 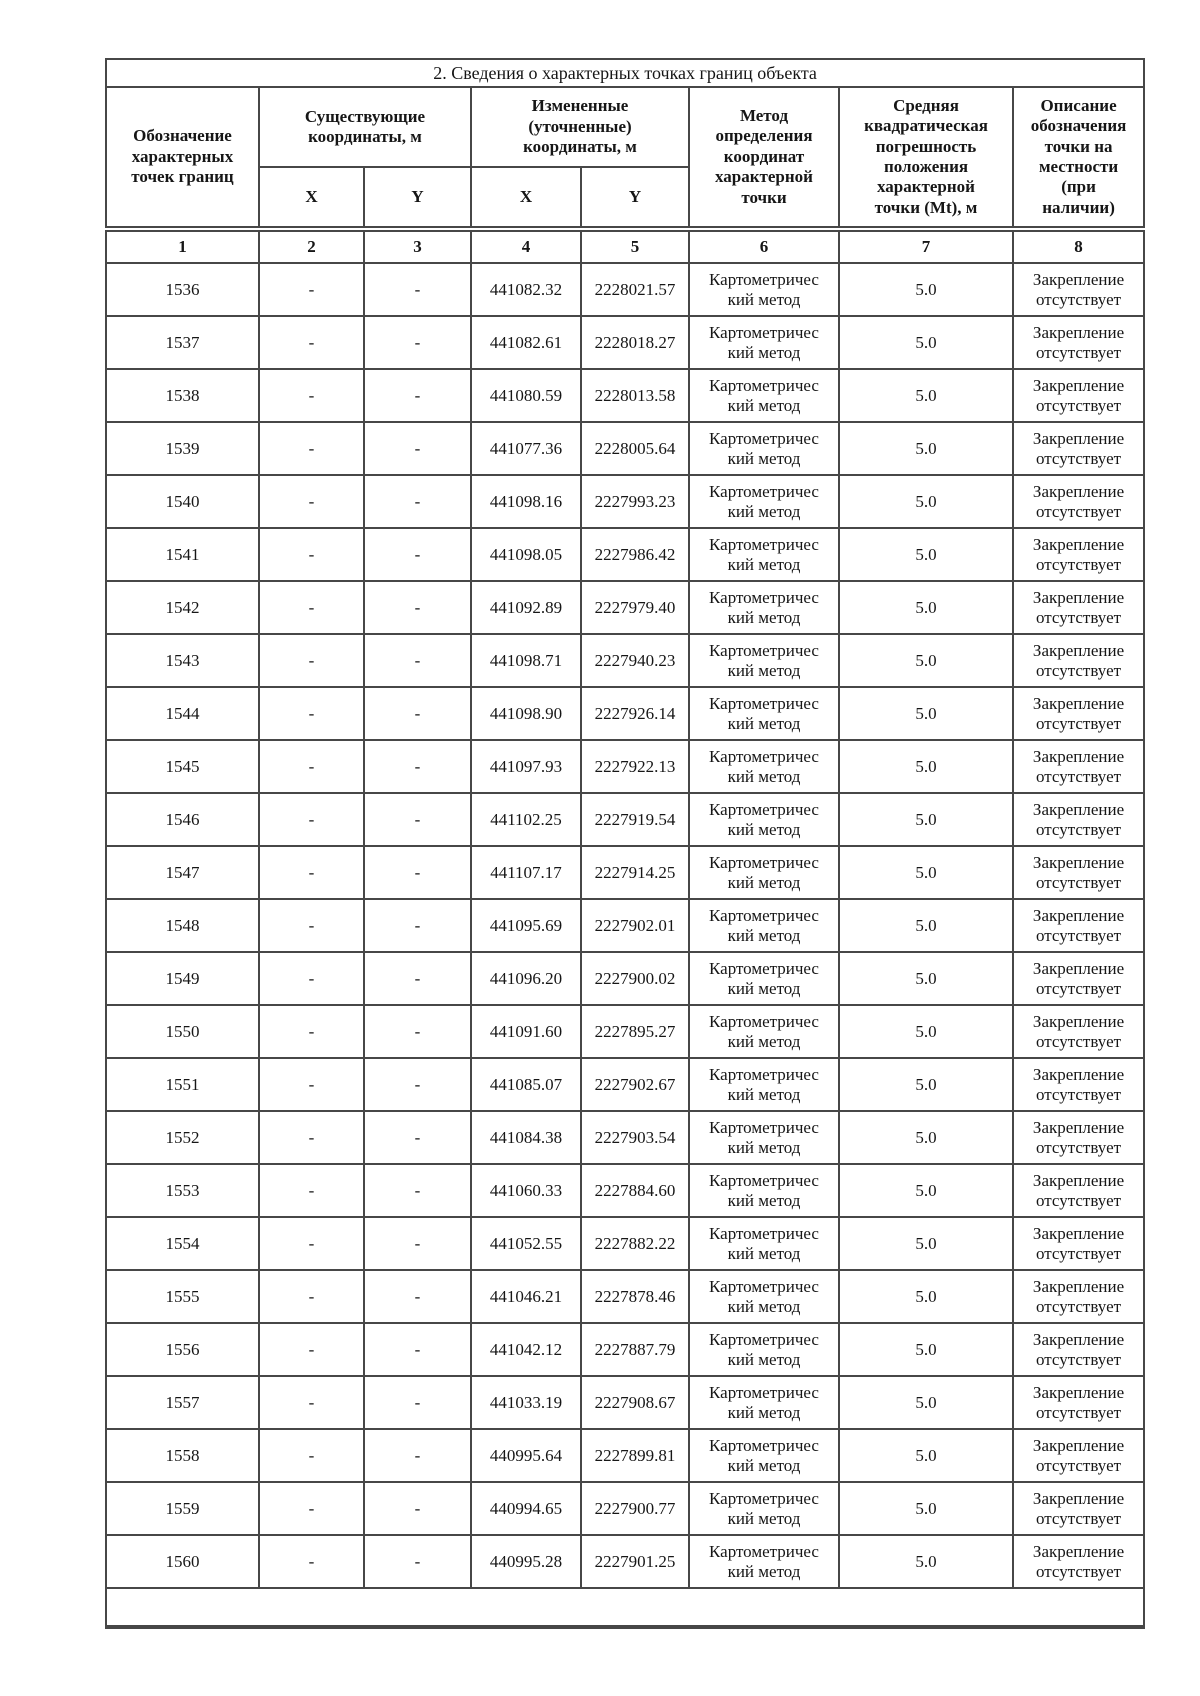 I want to click on y-changed-cell: 2227878.46, so click(x=635, y=1296).